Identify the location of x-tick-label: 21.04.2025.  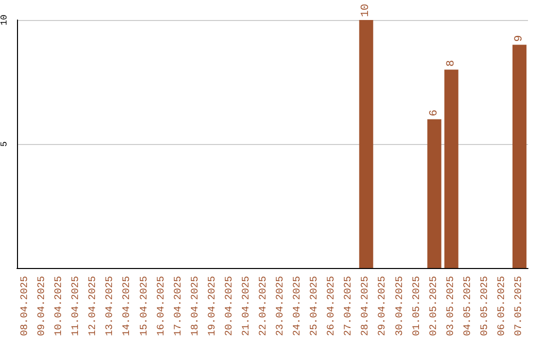
(246, 306).